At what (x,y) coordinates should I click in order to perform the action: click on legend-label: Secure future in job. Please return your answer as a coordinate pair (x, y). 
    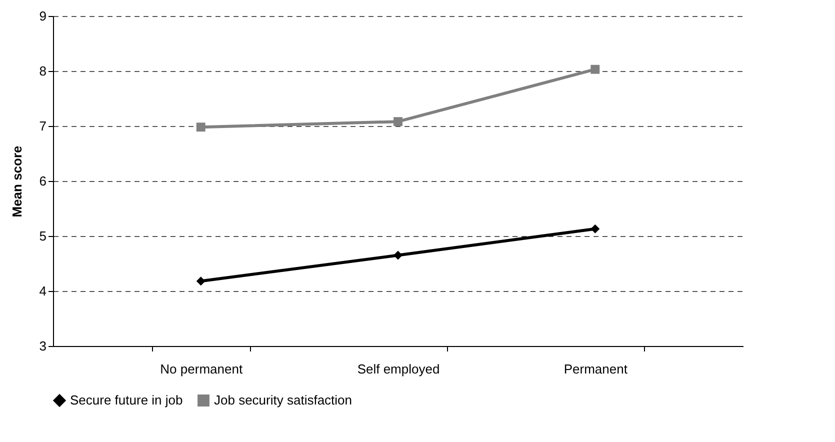
    Looking at the image, I should click on (126, 400).